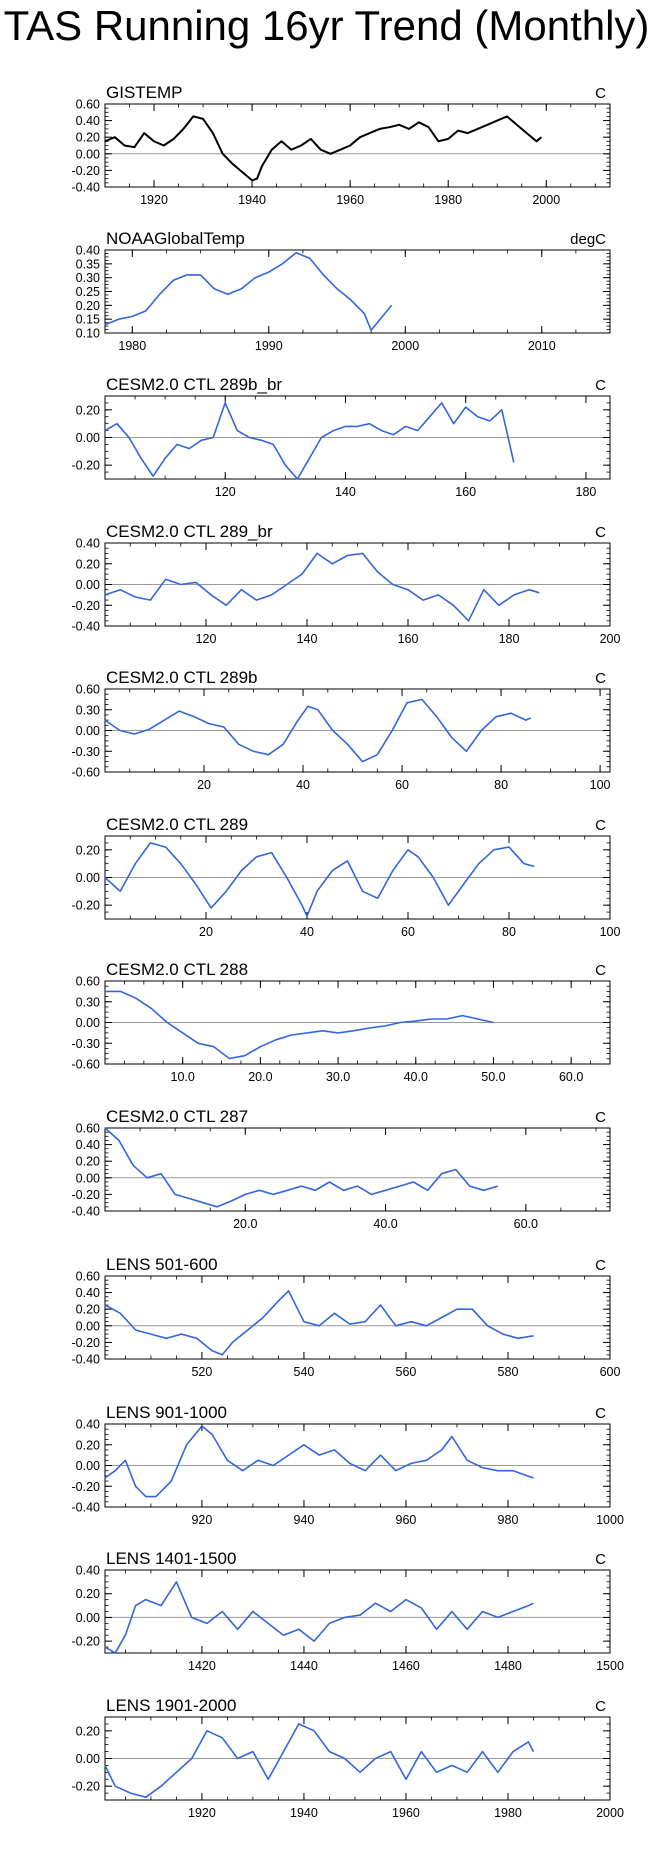  What do you see at coordinates (402, 785) in the screenshot?
I see `x-tick-label: 60` at bounding box center [402, 785].